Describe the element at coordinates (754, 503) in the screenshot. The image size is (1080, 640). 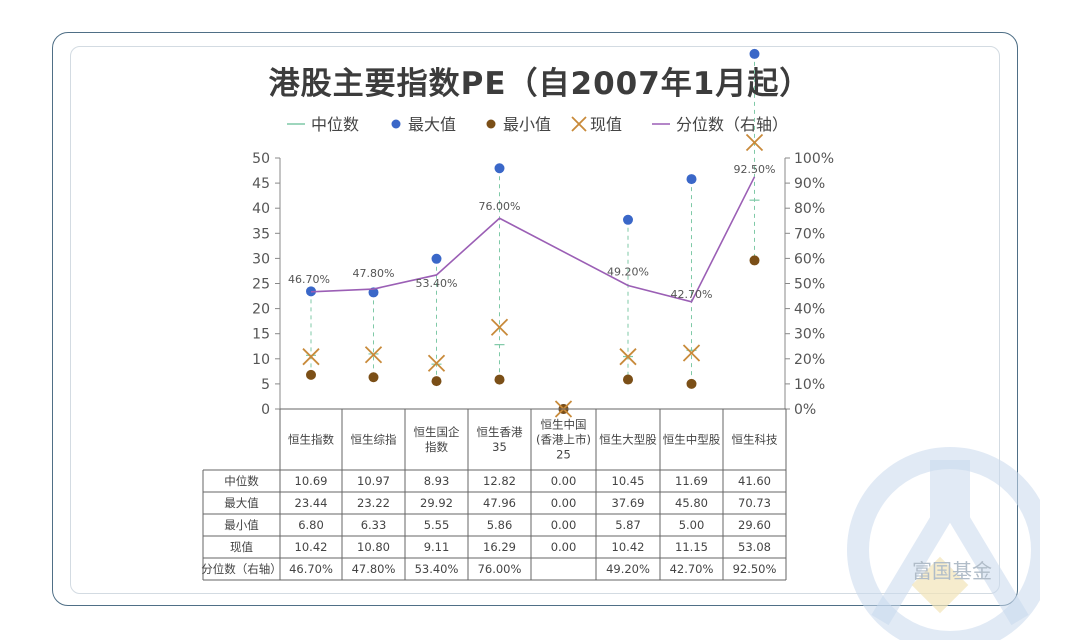
I see `table-cell: 70.73` at that location.